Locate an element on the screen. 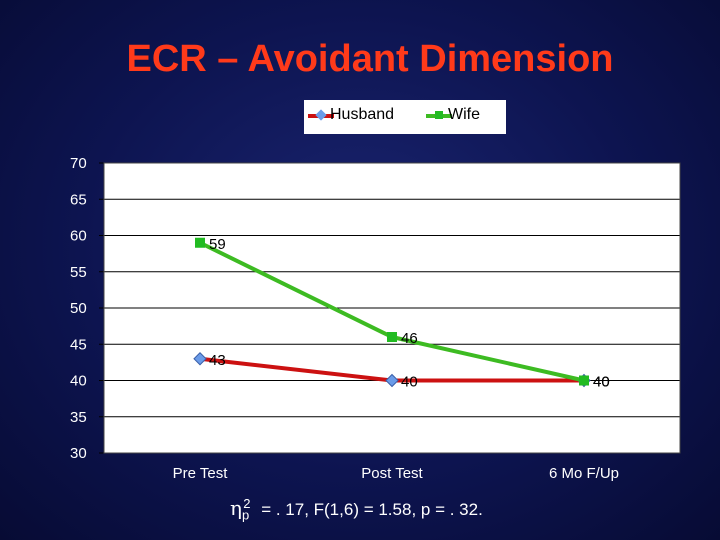 The width and height of the screenshot is (720, 540). legend-square-icon is located at coordinates (439, 115).